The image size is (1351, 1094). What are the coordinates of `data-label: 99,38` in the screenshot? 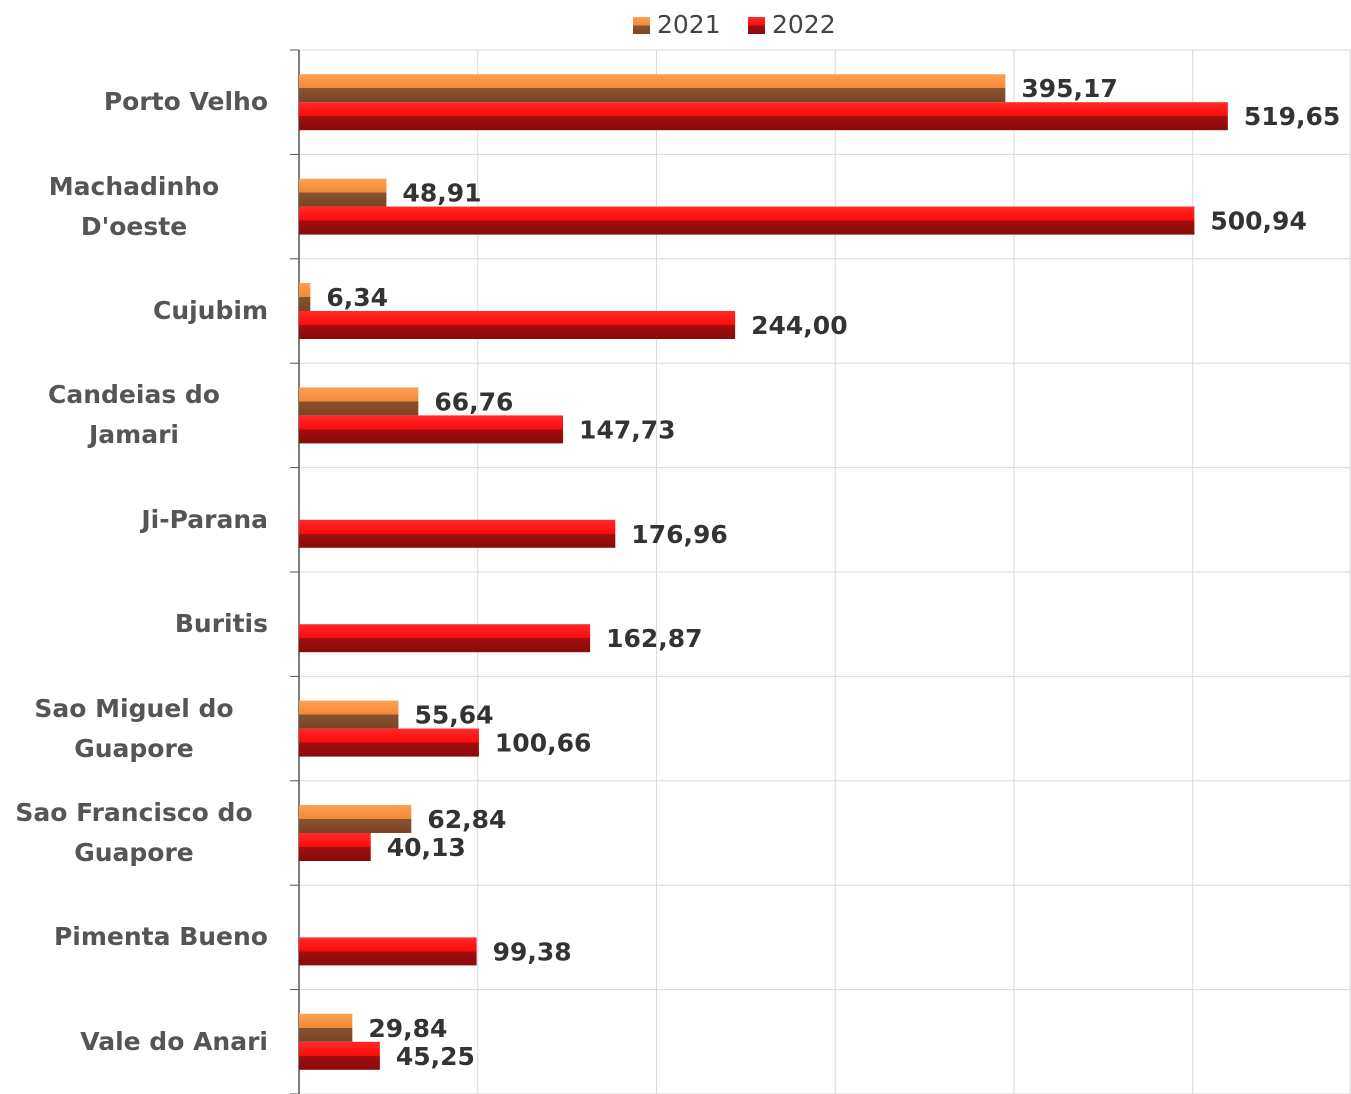 It's located at (532, 951).